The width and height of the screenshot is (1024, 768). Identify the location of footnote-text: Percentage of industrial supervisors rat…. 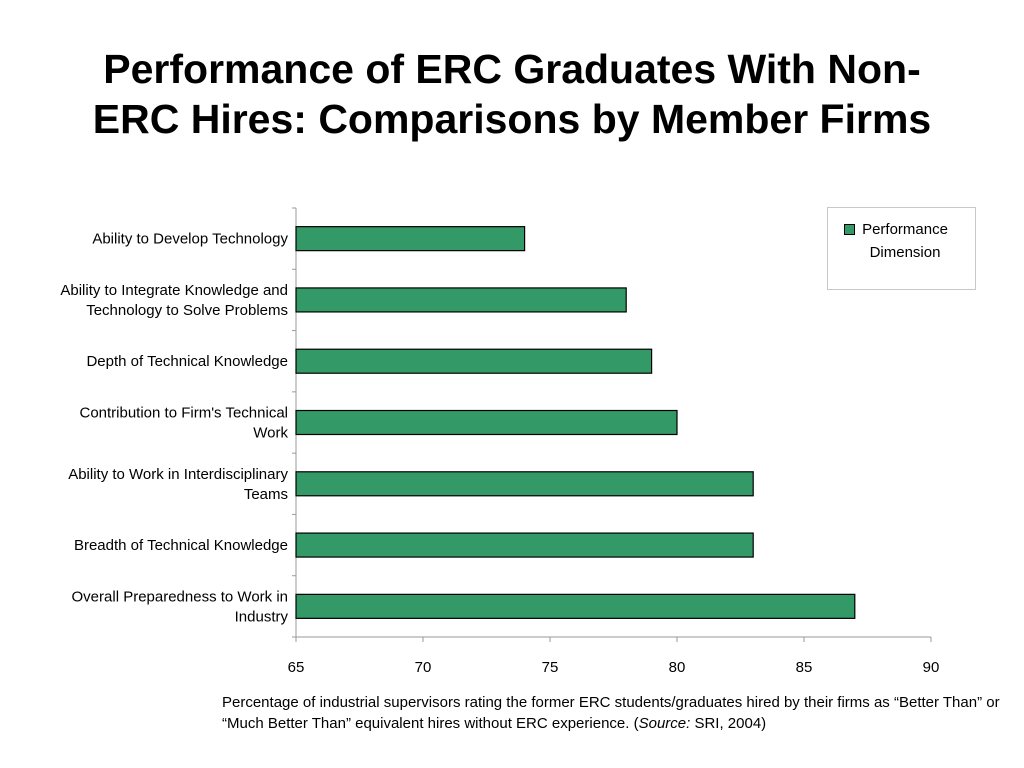
(611, 713).